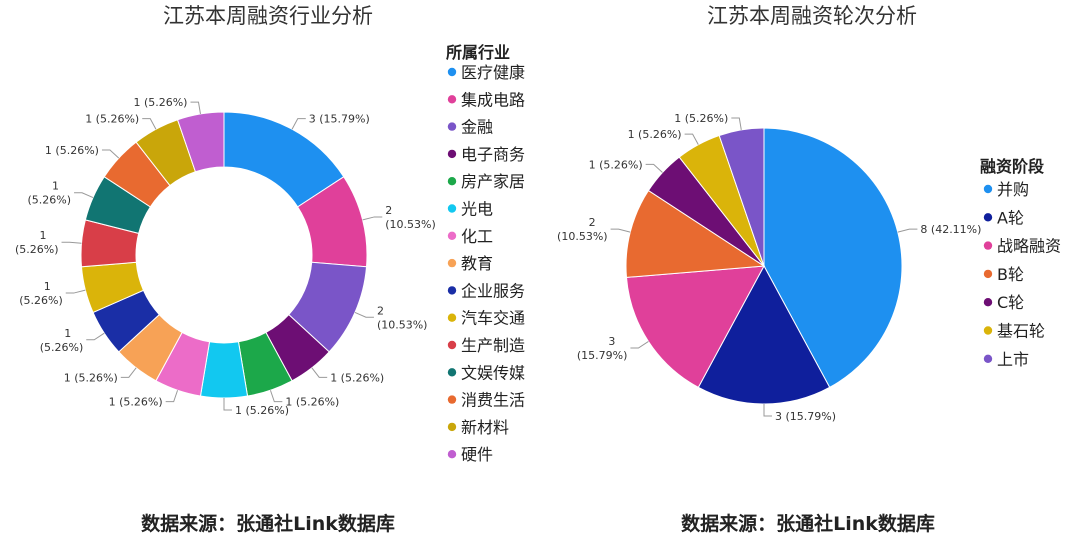  Describe the element at coordinates (477, 454) in the screenshot. I see `industry-legend-label: 硬件` at that location.